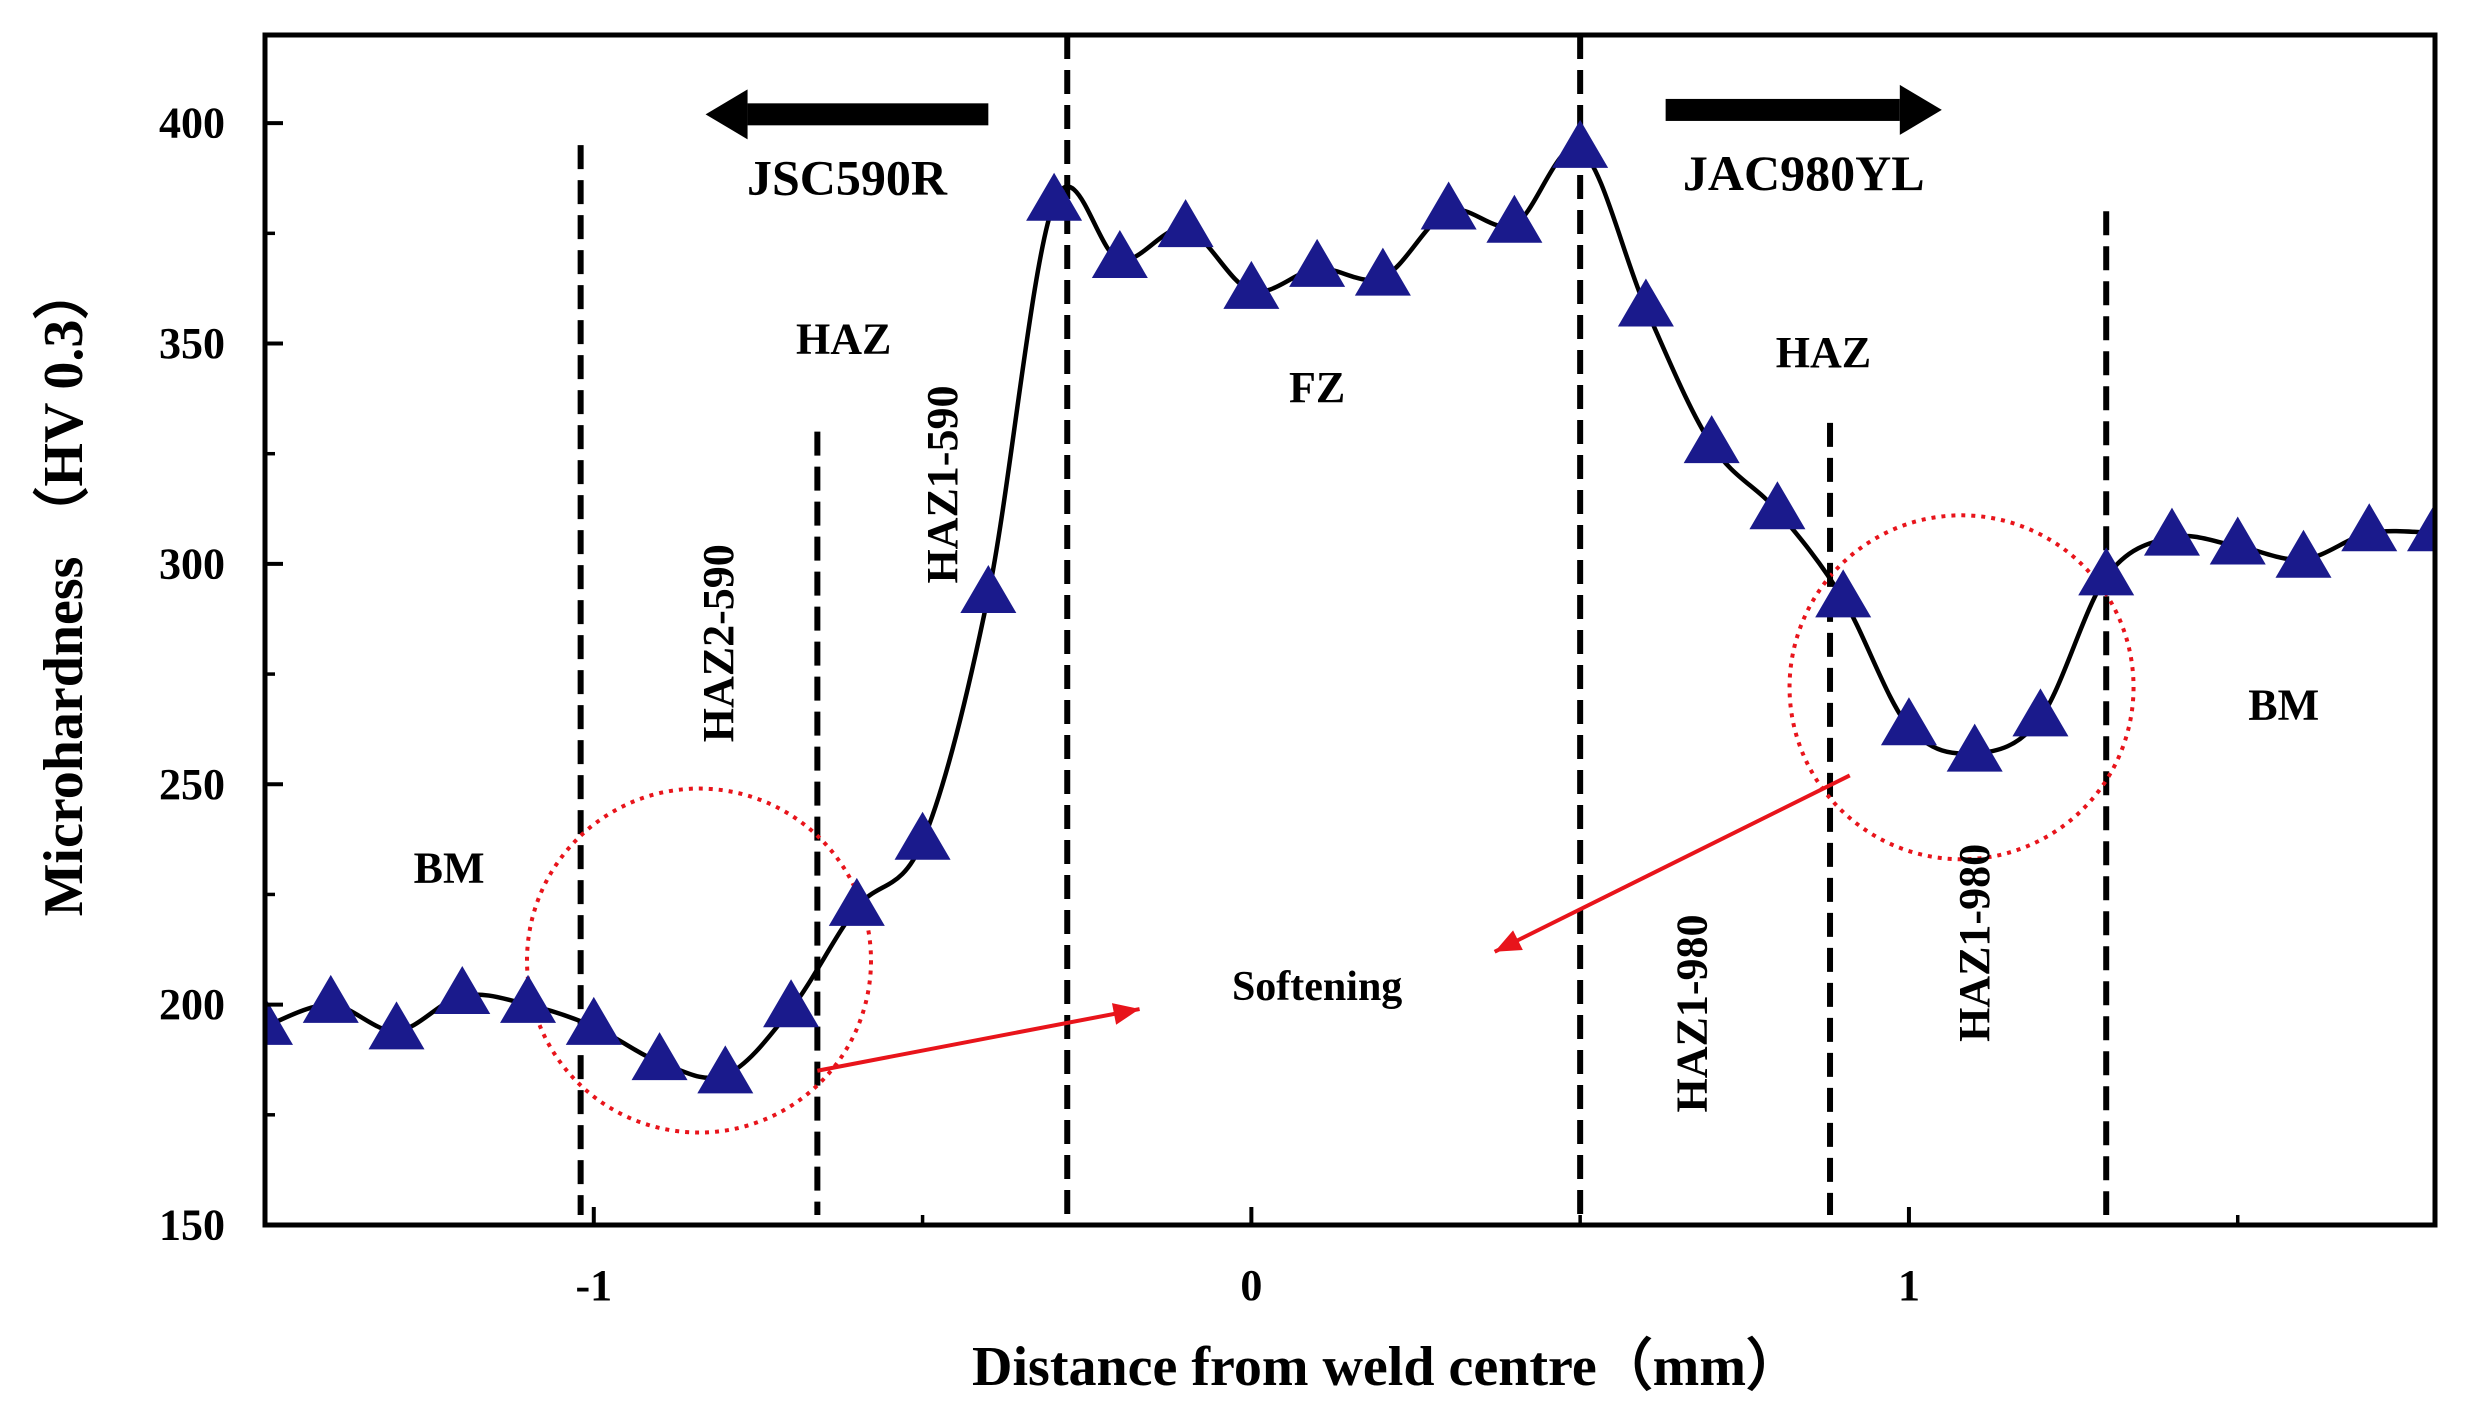  Describe the element at coordinates (1804, 173) in the screenshot. I see `direction-arrow-label: JAC980YL` at that location.